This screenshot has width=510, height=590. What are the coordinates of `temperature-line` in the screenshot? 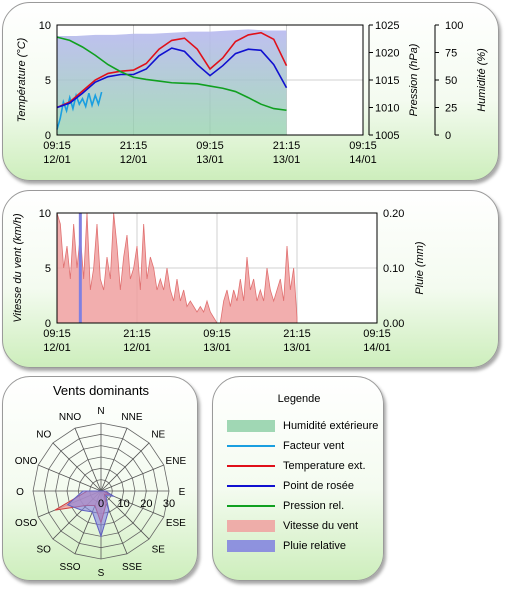 It's located at (172, 70).